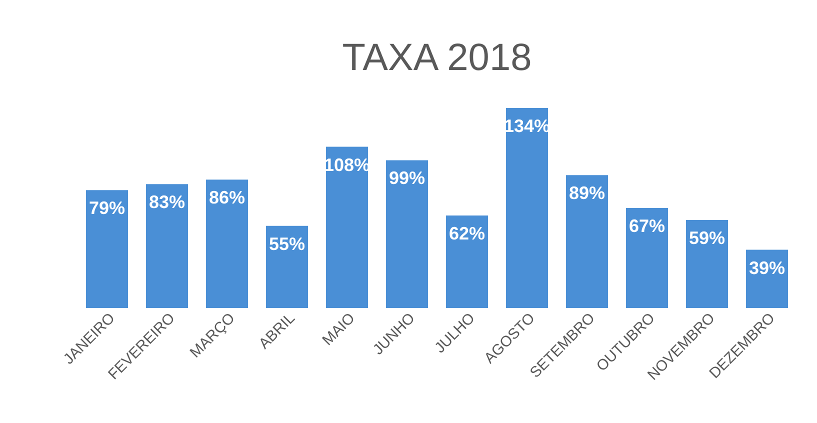  I want to click on data-label: 89%, so click(587, 193).